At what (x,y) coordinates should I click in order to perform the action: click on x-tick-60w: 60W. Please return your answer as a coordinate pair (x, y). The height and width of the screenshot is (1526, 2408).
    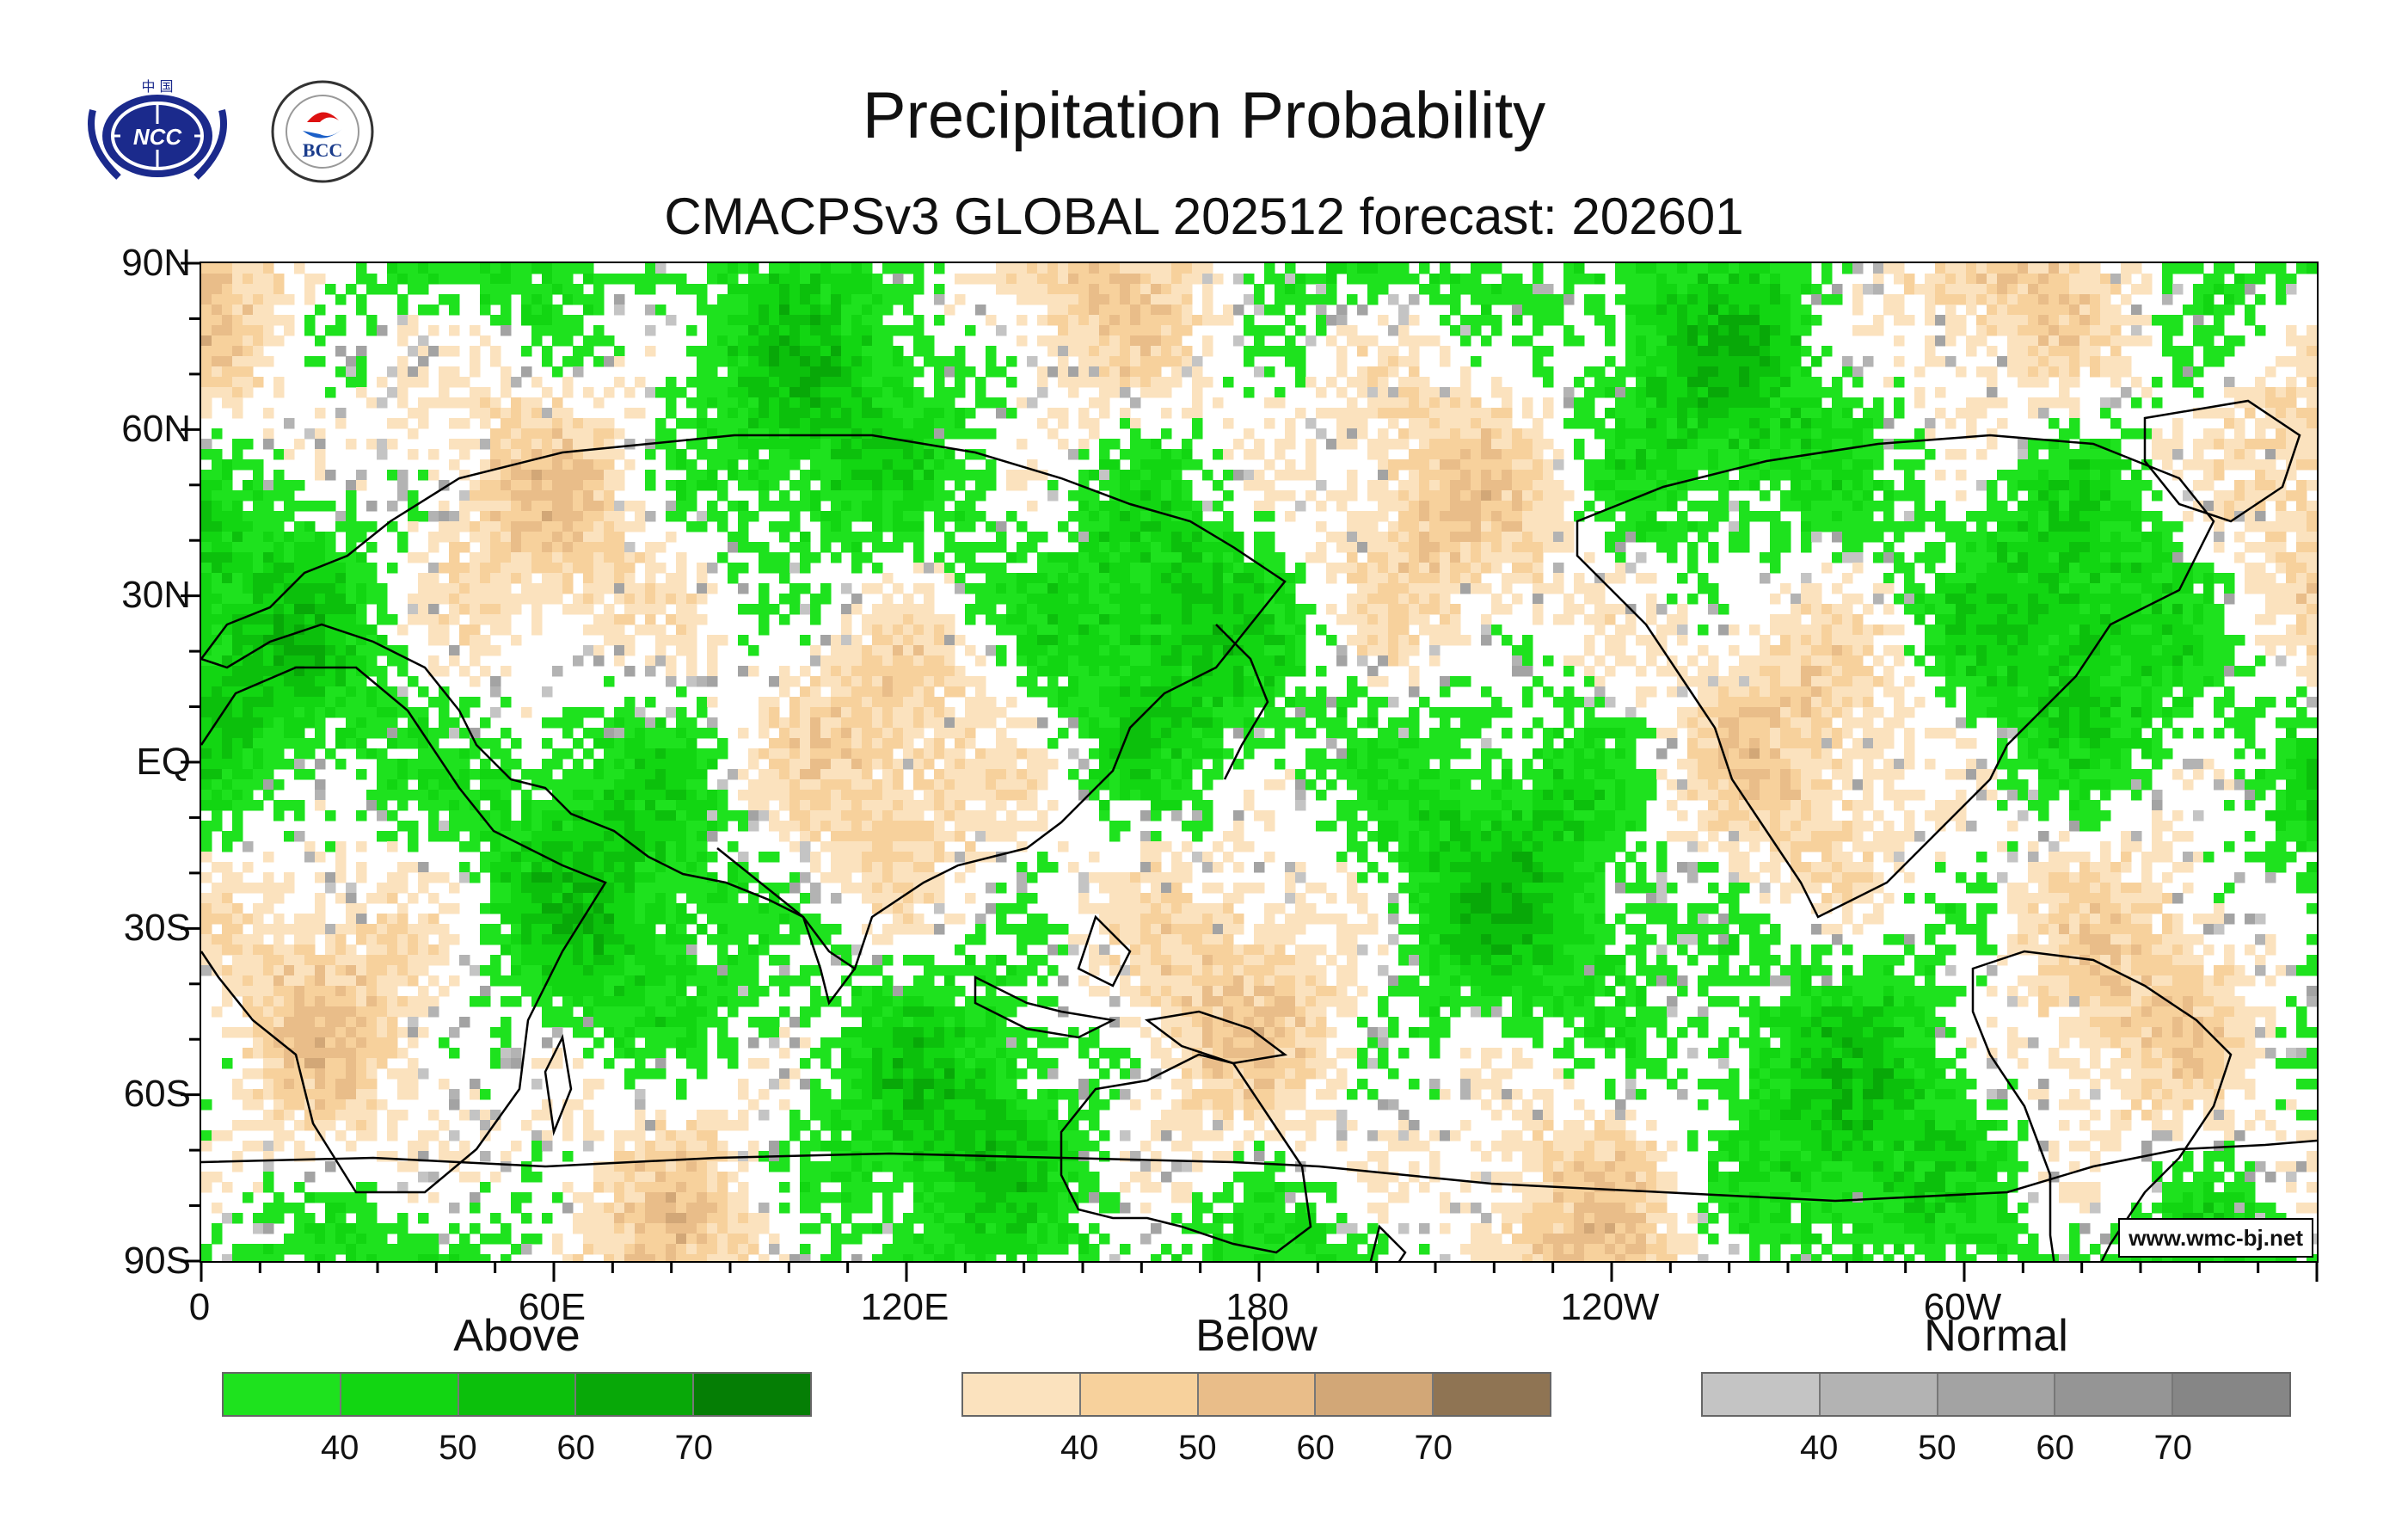
    Looking at the image, I should click on (1963, 1307).